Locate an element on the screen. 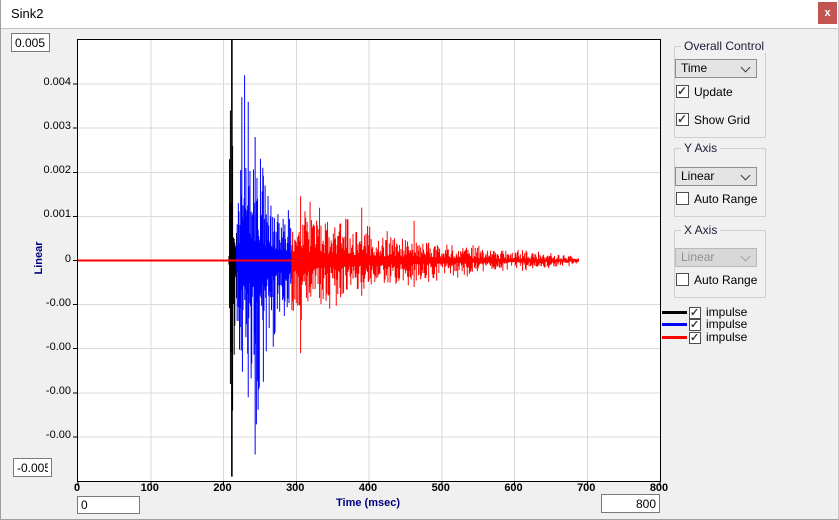 The height and width of the screenshot is (520, 839). update-checkbox is located at coordinates (682, 91).